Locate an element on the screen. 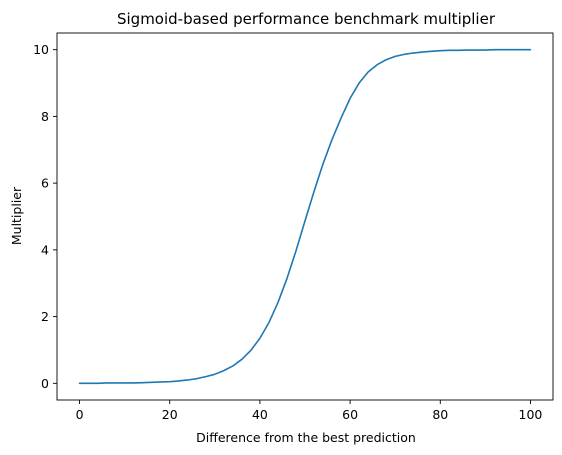 The image size is (562, 455). x-tick-label: 100 is located at coordinates (531, 414).